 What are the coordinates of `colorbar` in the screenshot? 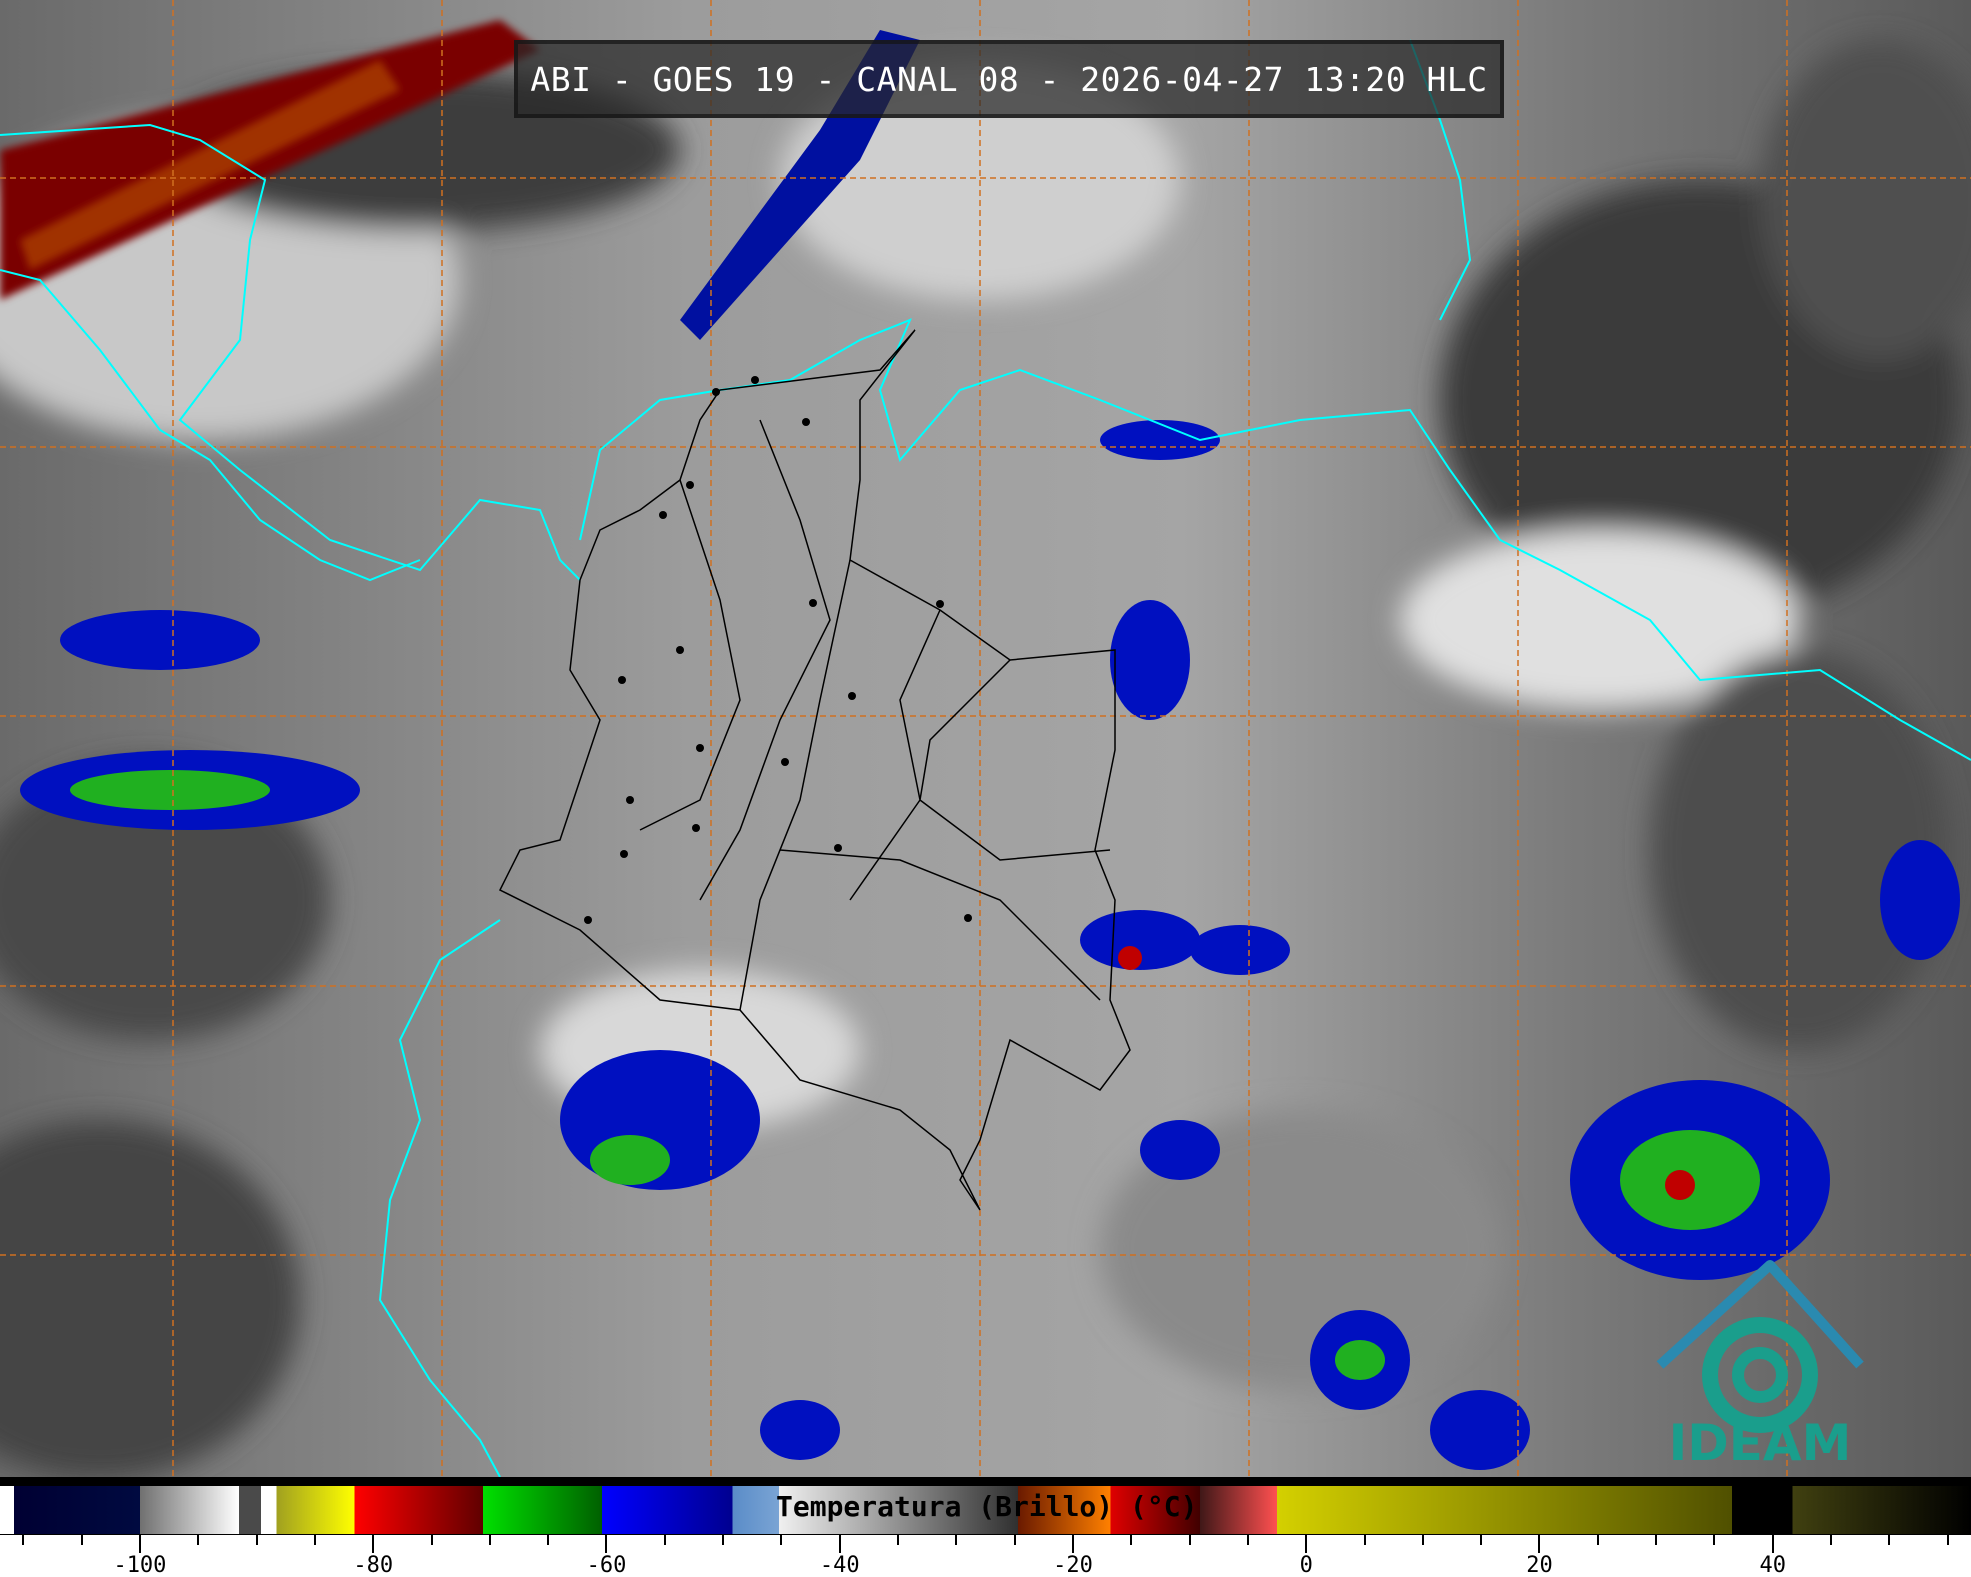 It's located at (985, 1510).